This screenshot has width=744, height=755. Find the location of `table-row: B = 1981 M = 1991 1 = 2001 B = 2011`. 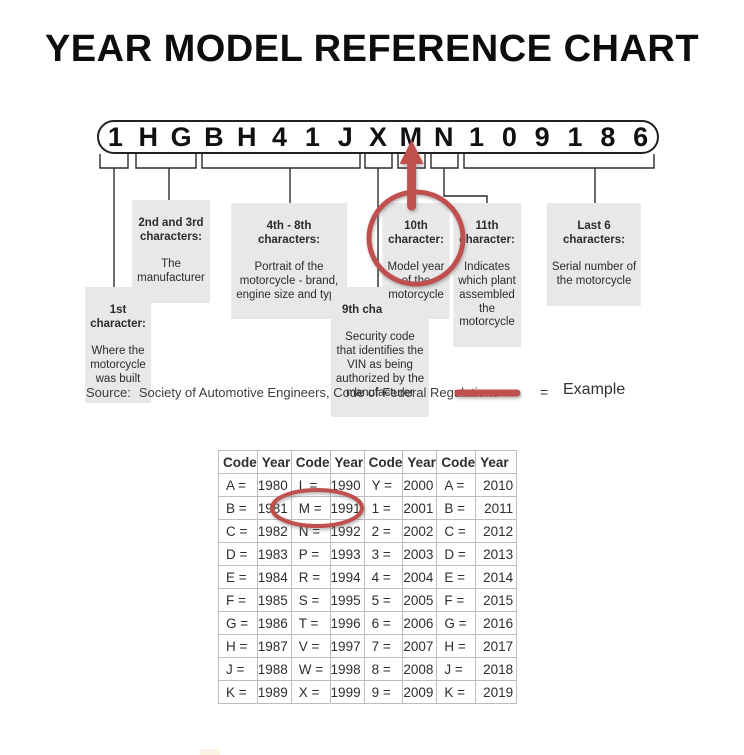

table-row: B = 1981 M = 1991 1 = 2001 B = 2011 is located at coordinates (368, 508).